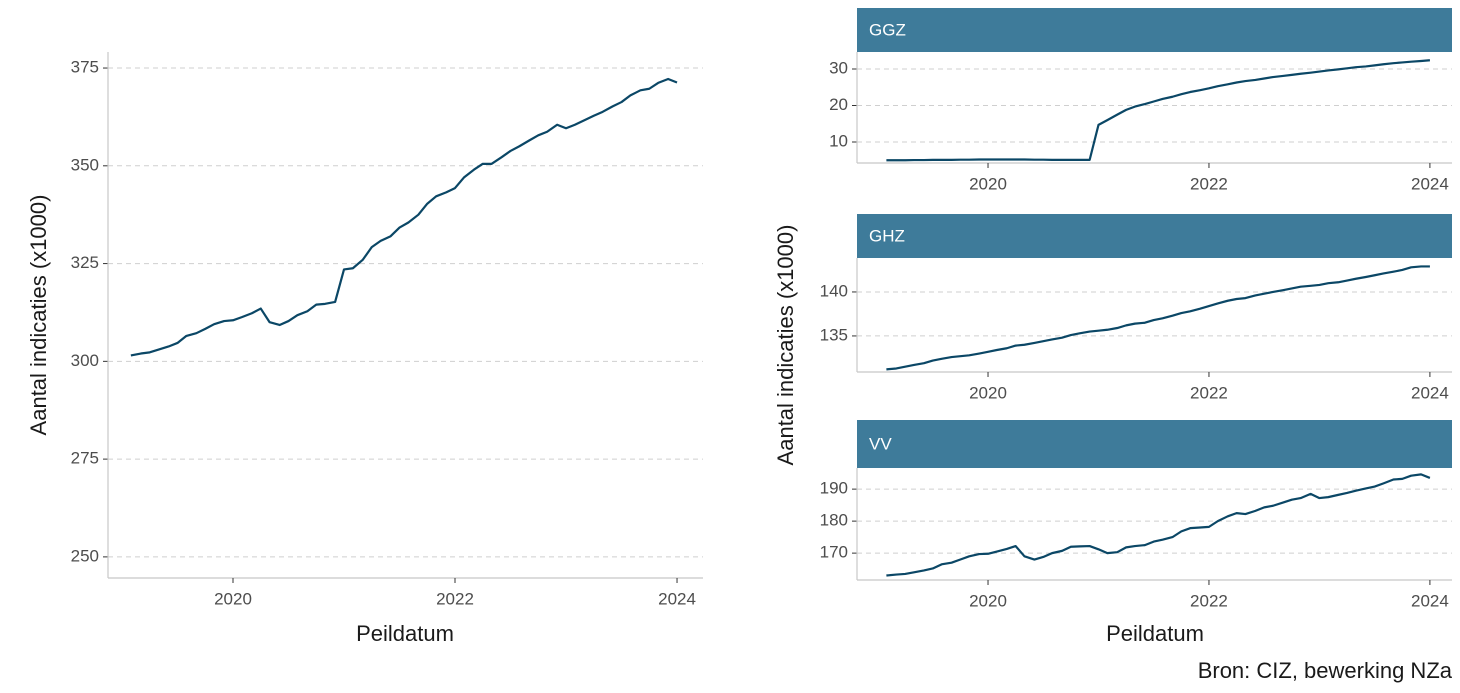 The image size is (1460, 693). Describe the element at coordinates (834, 552) in the screenshot. I see `y-tick-label: 170` at that location.